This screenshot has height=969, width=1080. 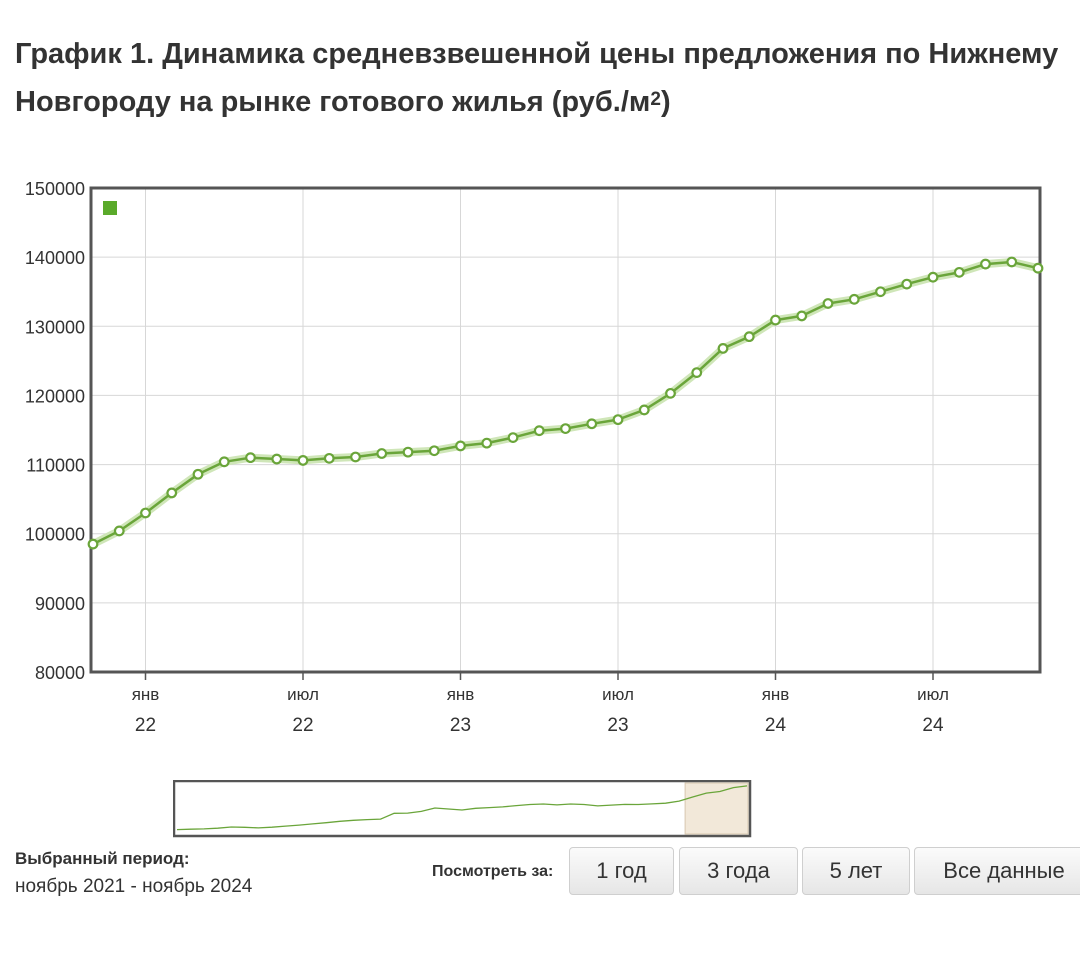 What do you see at coordinates (60, 604) in the screenshot?
I see `y-tick-label: 90000` at bounding box center [60, 604].